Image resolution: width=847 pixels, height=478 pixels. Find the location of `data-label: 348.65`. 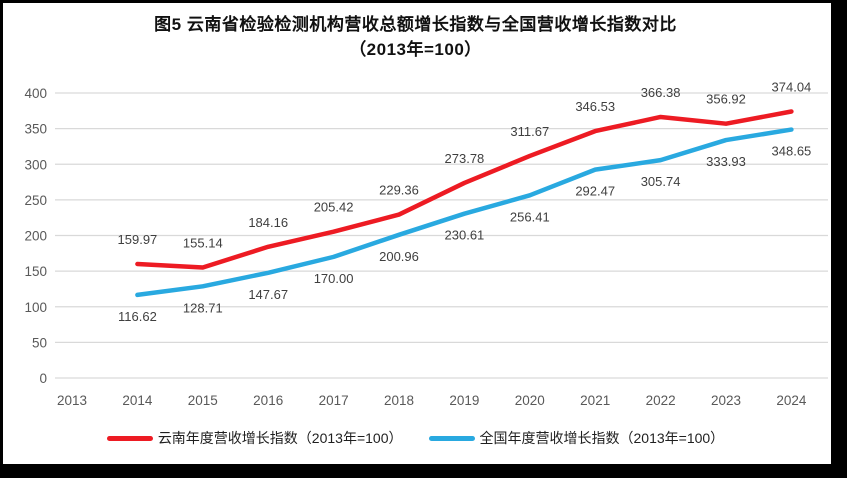

data-label: 348.65 is located at coordinates (792, 151).